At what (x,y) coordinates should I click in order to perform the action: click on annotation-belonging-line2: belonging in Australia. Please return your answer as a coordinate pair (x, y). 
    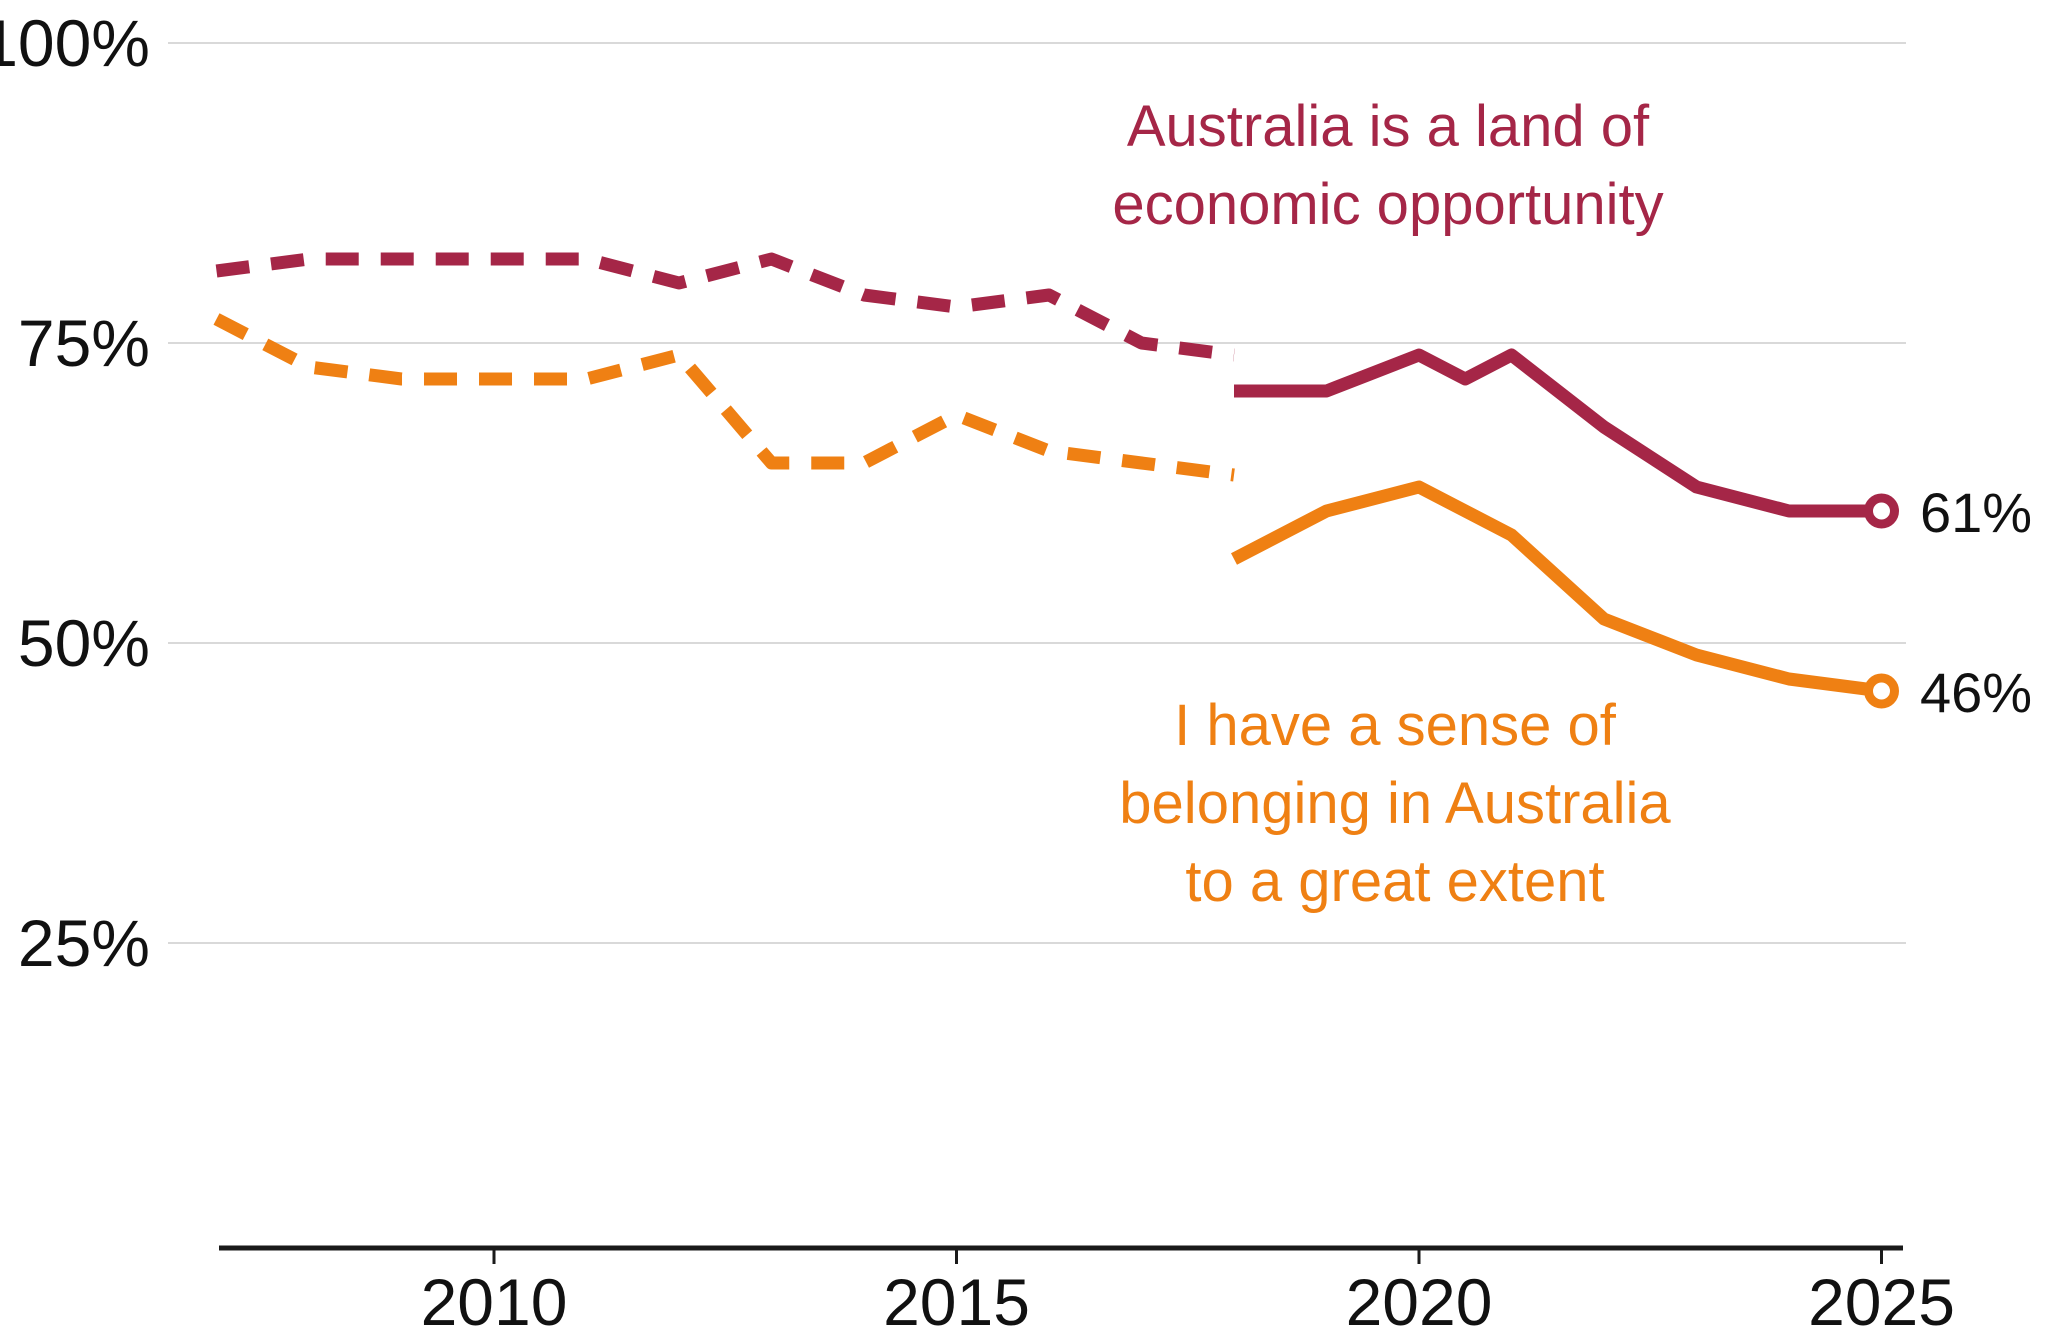
    Looking at the image, I should click on (1395, 803).